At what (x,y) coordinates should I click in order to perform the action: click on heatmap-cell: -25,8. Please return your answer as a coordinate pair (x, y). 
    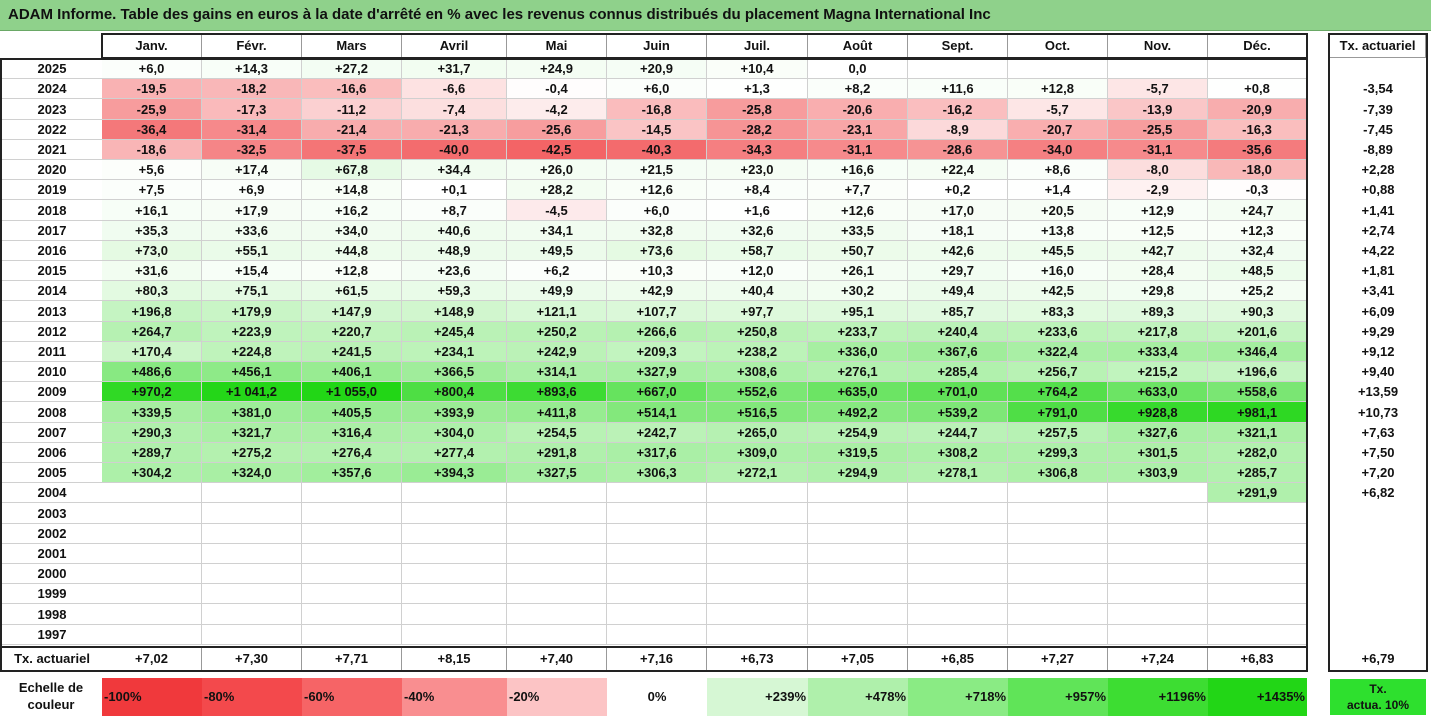
    Looking at the image, I should click on (757, 109).